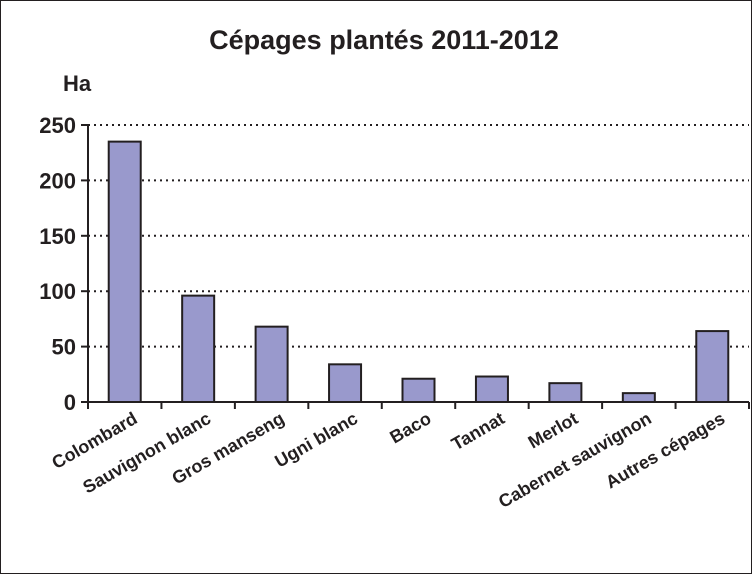 The image size is (752, 575). Describe the element at coordinates (565, 393) in the screenshot. I see `bar-merlot` at that location.